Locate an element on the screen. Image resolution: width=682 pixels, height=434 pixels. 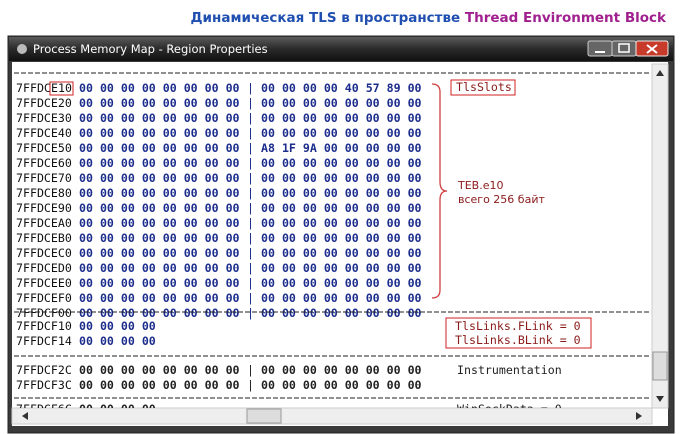
annotation: TlsSlots is located at coordinates (484, 87).